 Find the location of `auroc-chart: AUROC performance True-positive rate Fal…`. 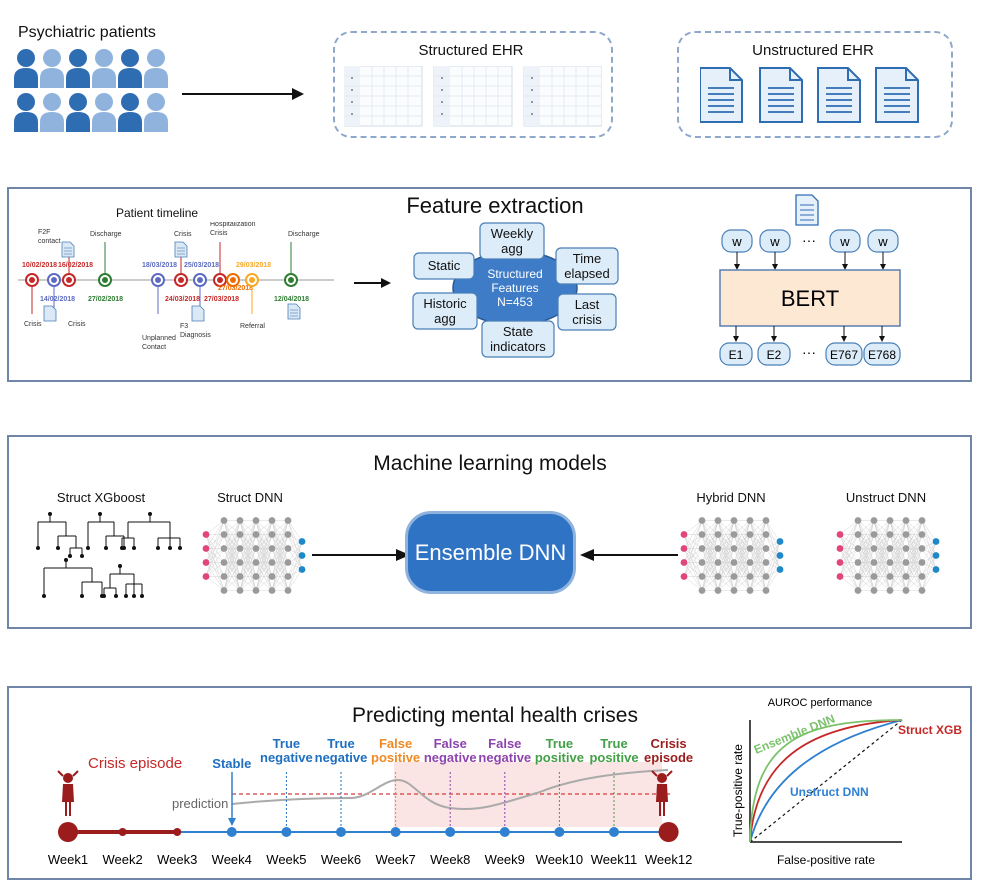

auroc-chart: AUROC performance True-positive rate Fal… is located at coordinates (846, 782).